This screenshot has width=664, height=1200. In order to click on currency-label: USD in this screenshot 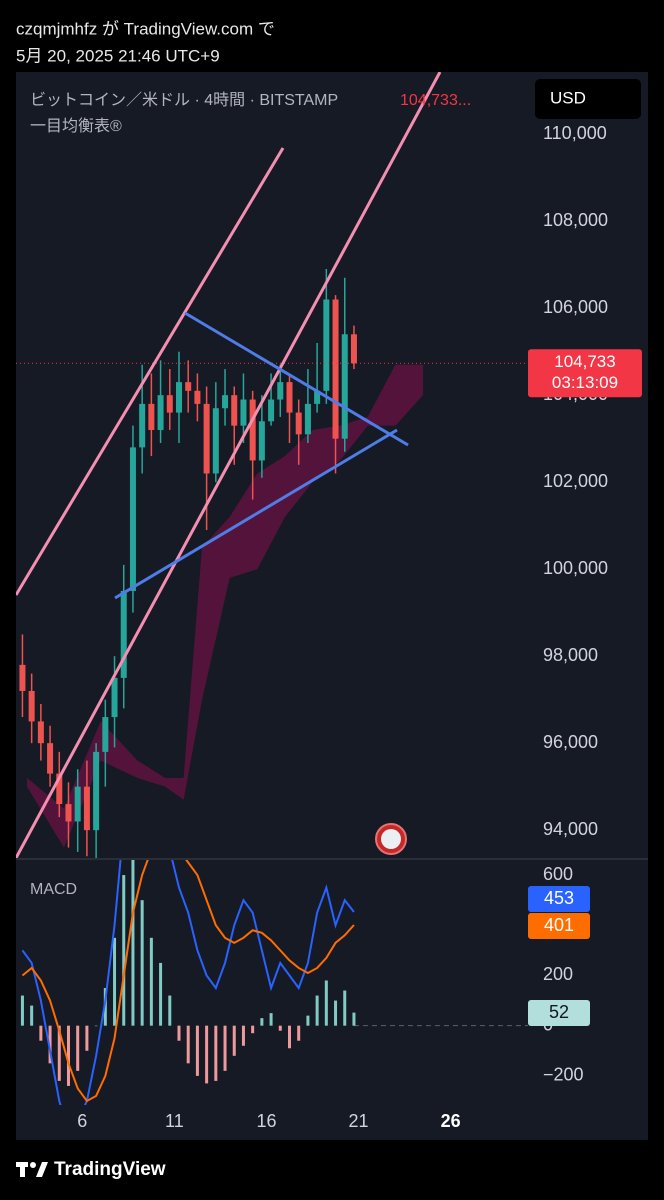, I will do `click(568, 97)`.